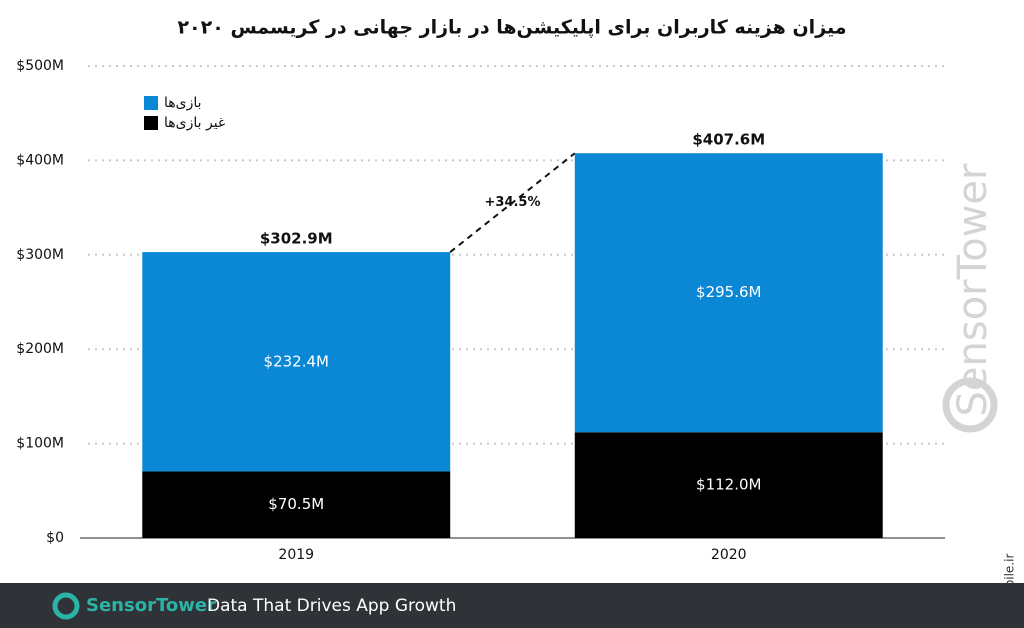  I want to click on value-label: $70.5M, so click(296, 504).